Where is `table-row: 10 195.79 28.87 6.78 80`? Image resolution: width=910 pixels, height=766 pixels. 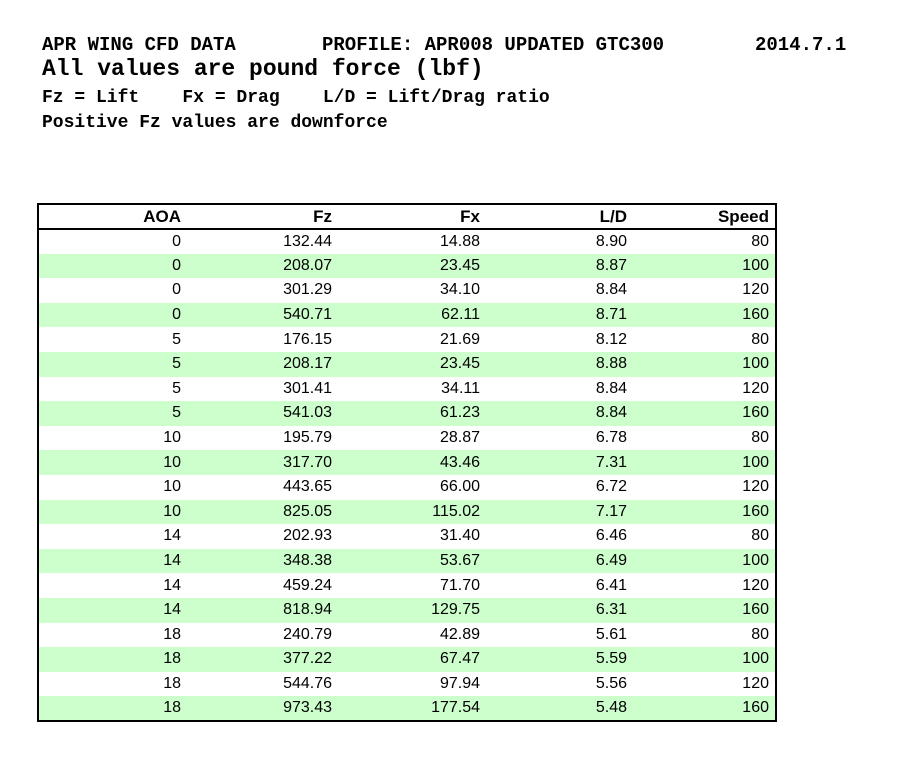
table-row: 10 195.79 28.87 6.78 80 is located at coordinates (407, 438).